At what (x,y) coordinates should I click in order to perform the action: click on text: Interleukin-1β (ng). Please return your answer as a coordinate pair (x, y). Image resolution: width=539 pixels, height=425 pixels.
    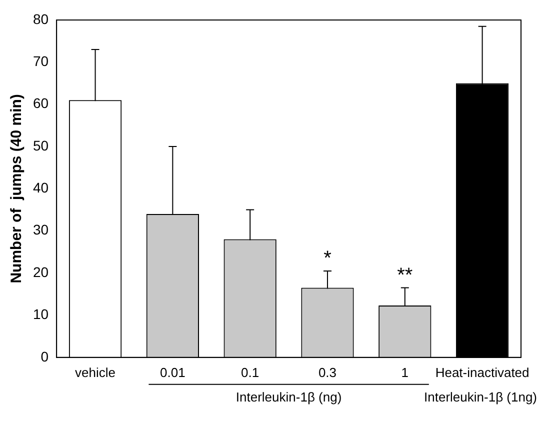
    Looking at the image, I should click on (289, 396).